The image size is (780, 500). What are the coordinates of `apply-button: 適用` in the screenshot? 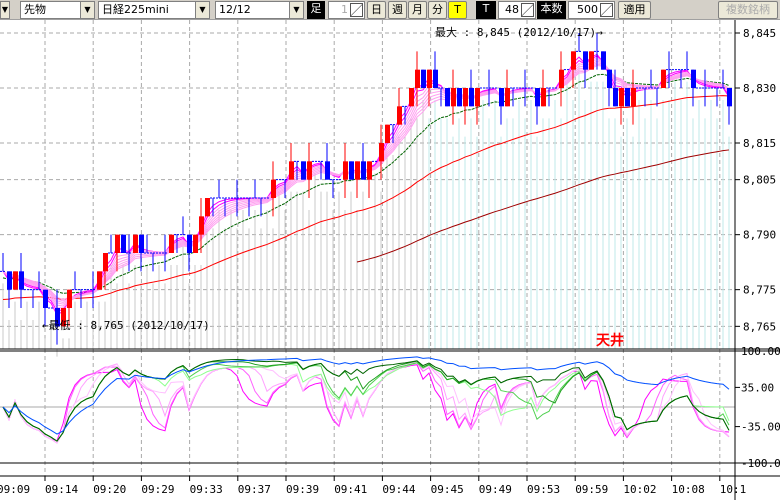 It's located at (634, 10).